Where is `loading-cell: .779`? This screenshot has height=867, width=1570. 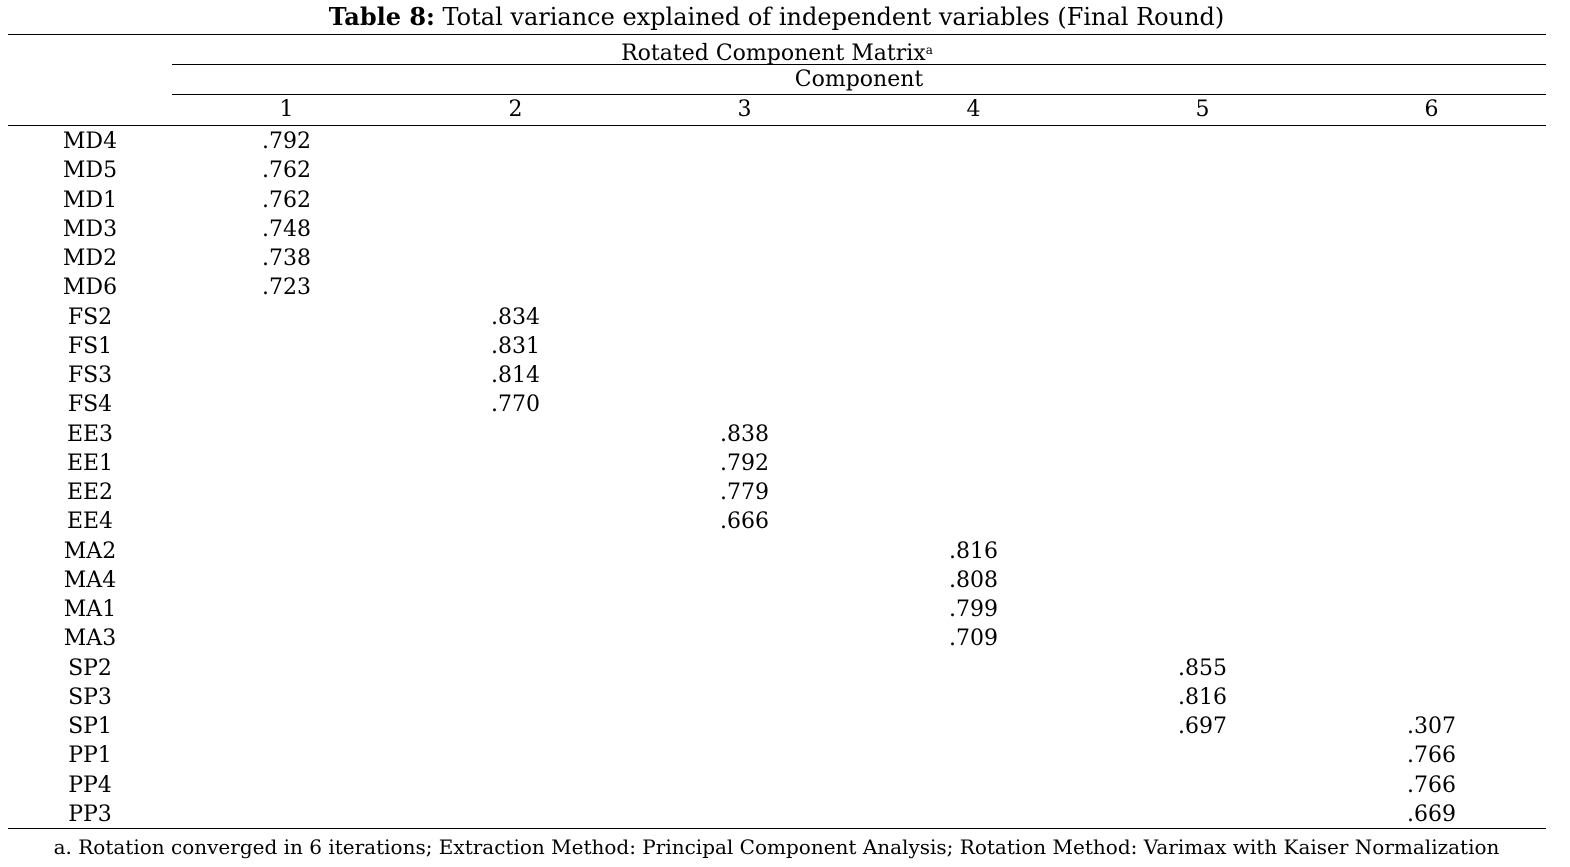
loading-cell: .779 is located at coordinates (744, 493).